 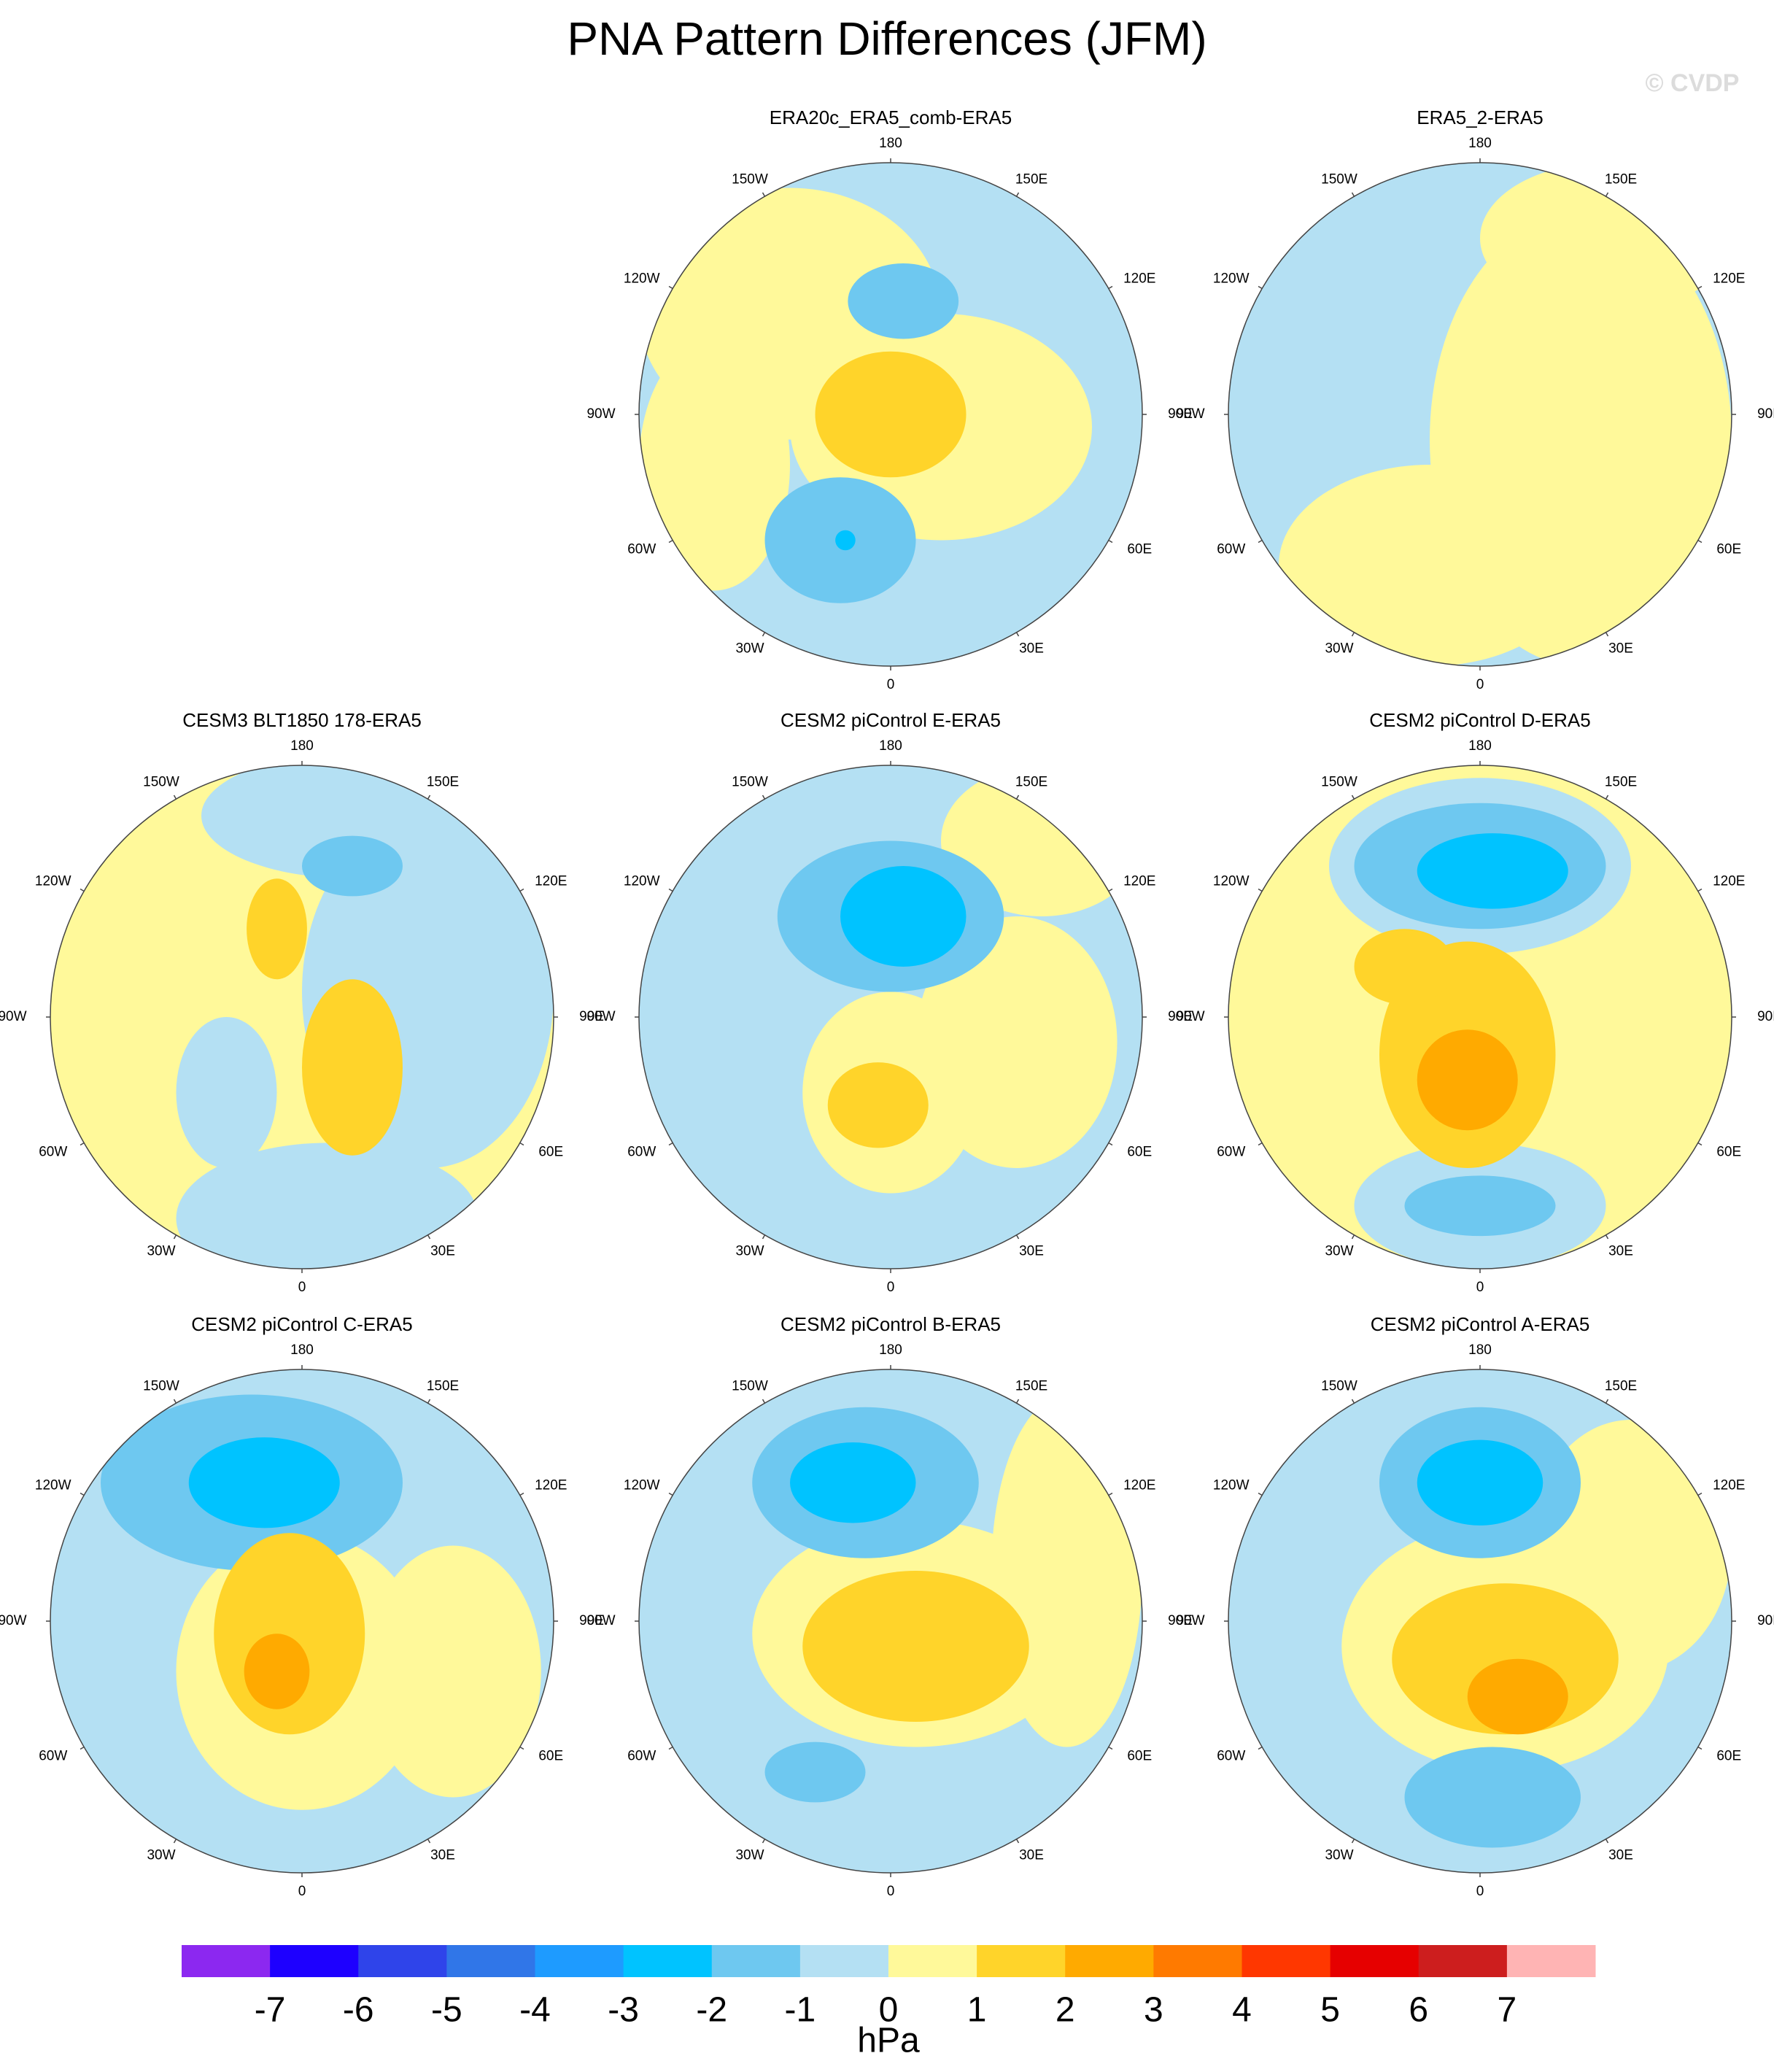 What do you see at coordinates (301, 1324) in the screenshot?
I see `panel-title: CESM2 piControl C-ERA5` at bounding box center [301, 1324].